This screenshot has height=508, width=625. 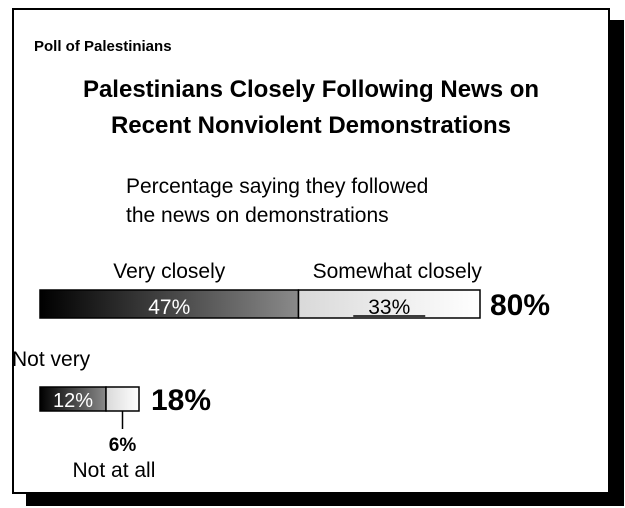 I want to click on poll-label: Poll of Palestinians, so click(x=103, y=46).